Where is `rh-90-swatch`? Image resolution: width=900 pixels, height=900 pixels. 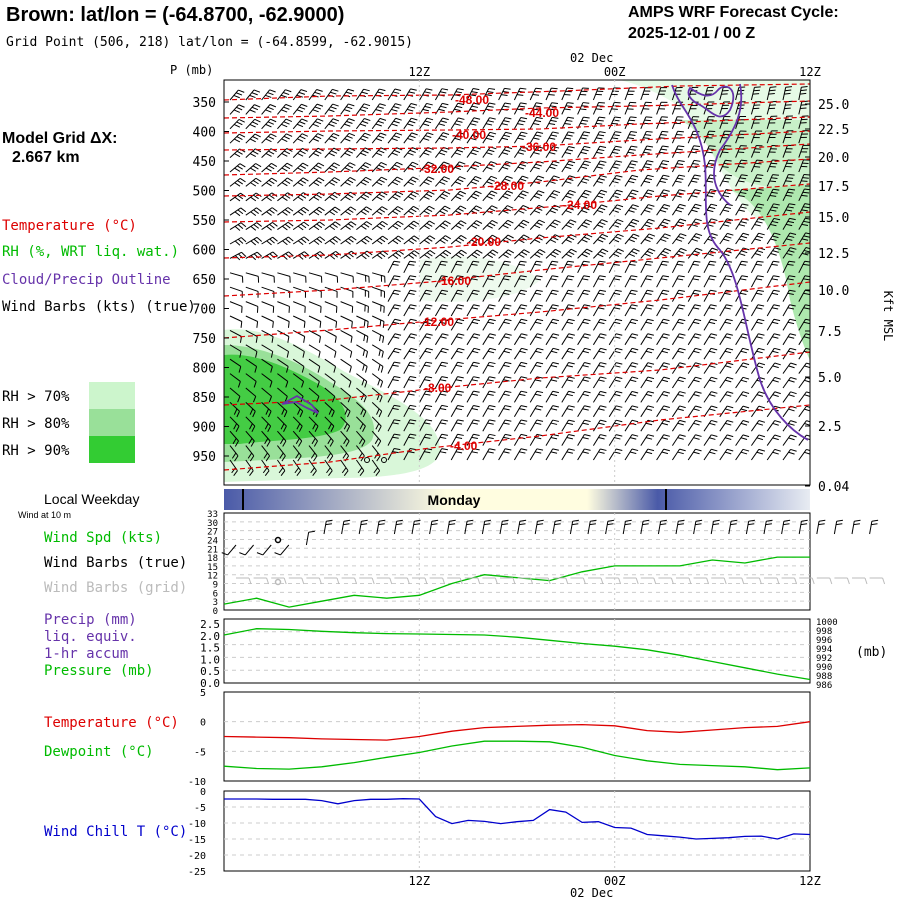 rh-90-swatch is located at coordinates (112, 449).